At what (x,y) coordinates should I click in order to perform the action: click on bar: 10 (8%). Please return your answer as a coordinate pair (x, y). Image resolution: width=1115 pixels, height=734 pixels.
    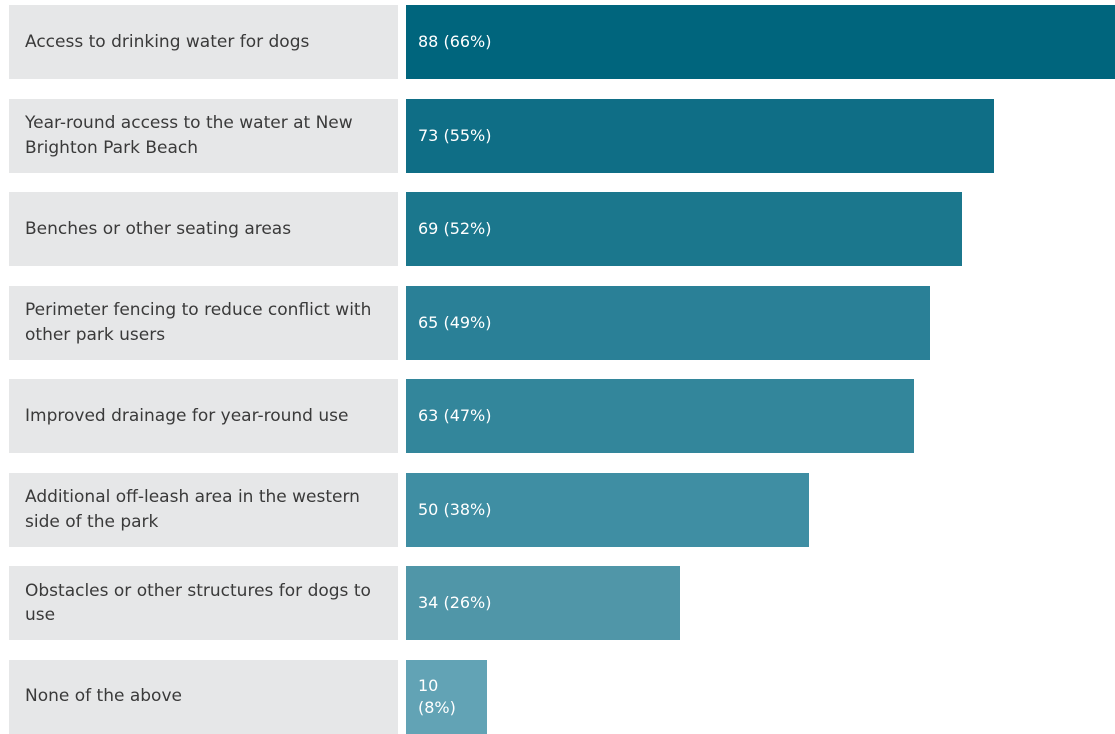
    Looking at the image, I should click on (446, 696).